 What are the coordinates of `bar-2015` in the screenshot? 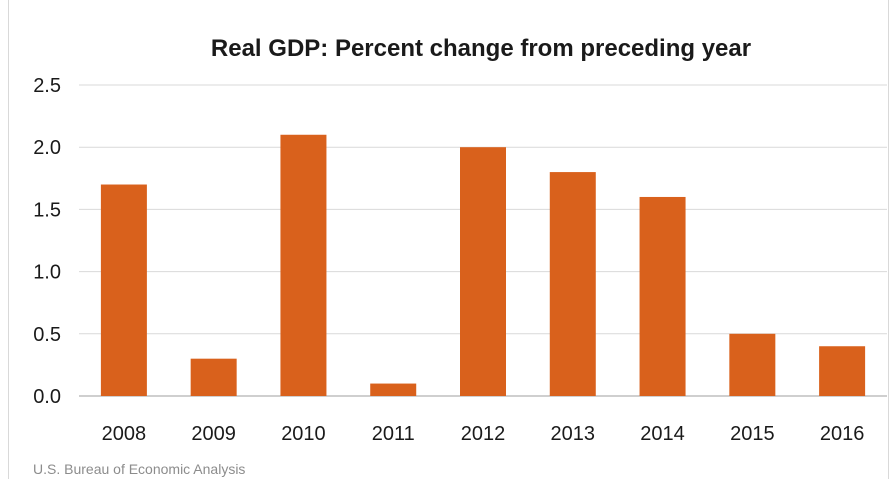 It's located at (752, 364).